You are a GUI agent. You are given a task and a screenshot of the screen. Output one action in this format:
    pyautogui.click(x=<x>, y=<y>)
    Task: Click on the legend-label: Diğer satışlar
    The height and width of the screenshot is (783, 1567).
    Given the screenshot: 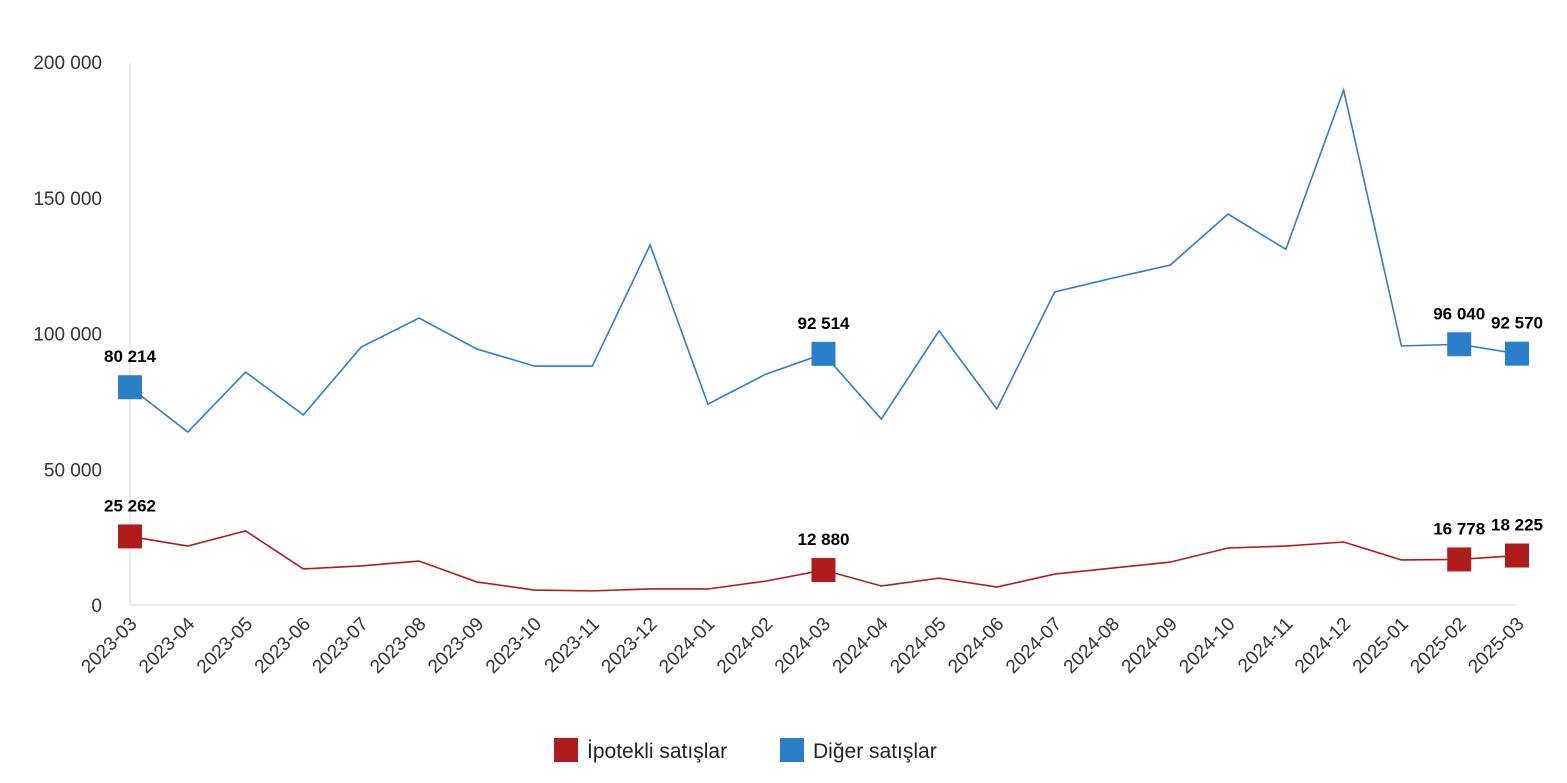 What is the action you would take?
    pyautogui.click(x=875, y=751)
    